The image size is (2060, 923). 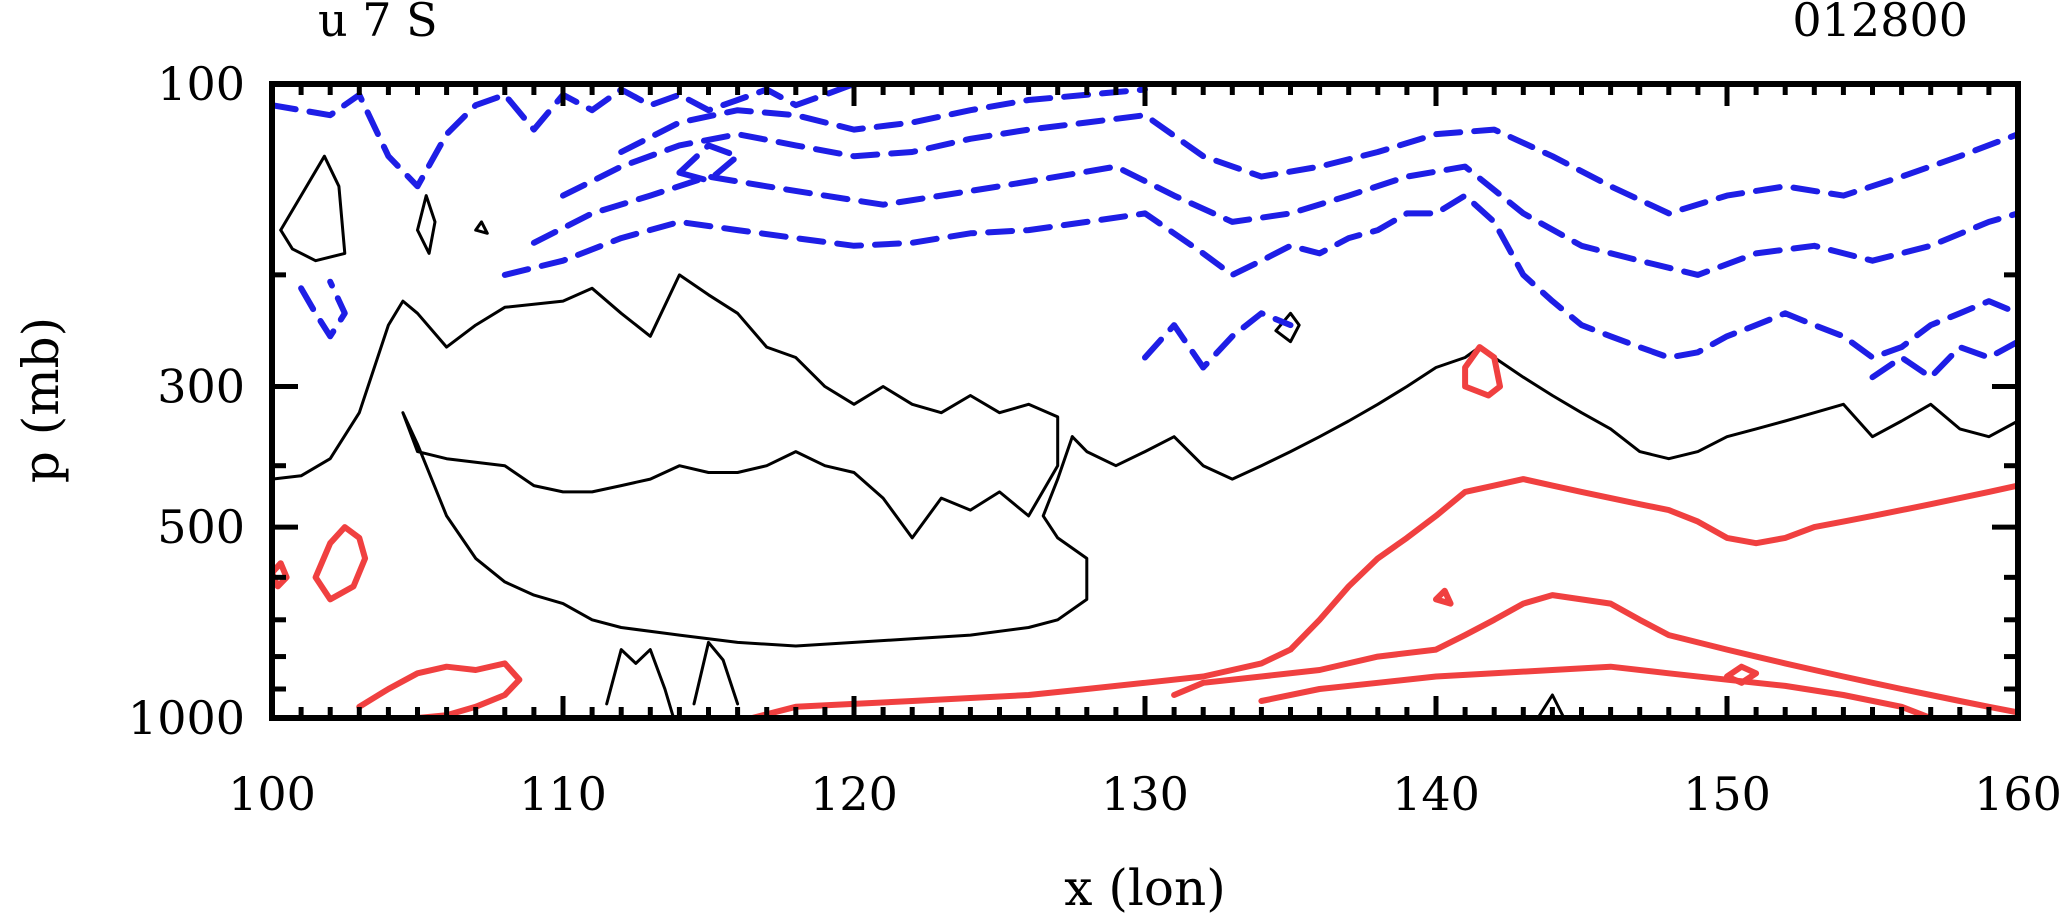 I want to click on x-tick-label: 160, so click(x=2017, y=794).